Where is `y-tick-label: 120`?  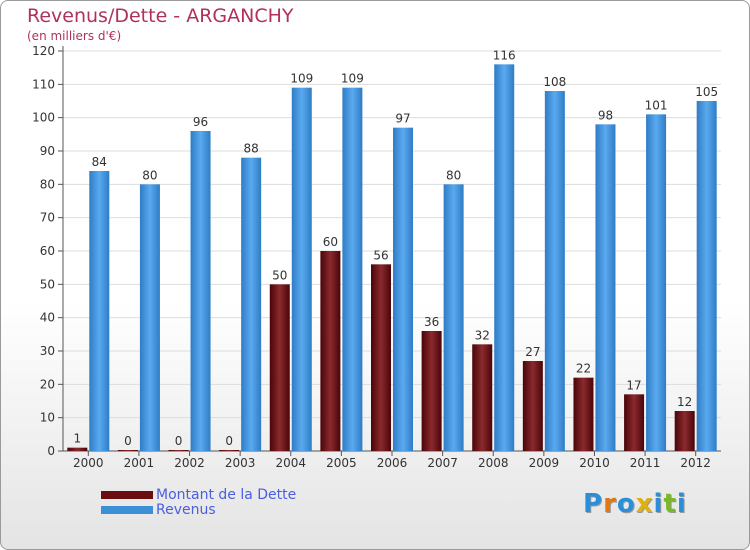 y-tick-label: 120 is located at coordinates (43, 51).